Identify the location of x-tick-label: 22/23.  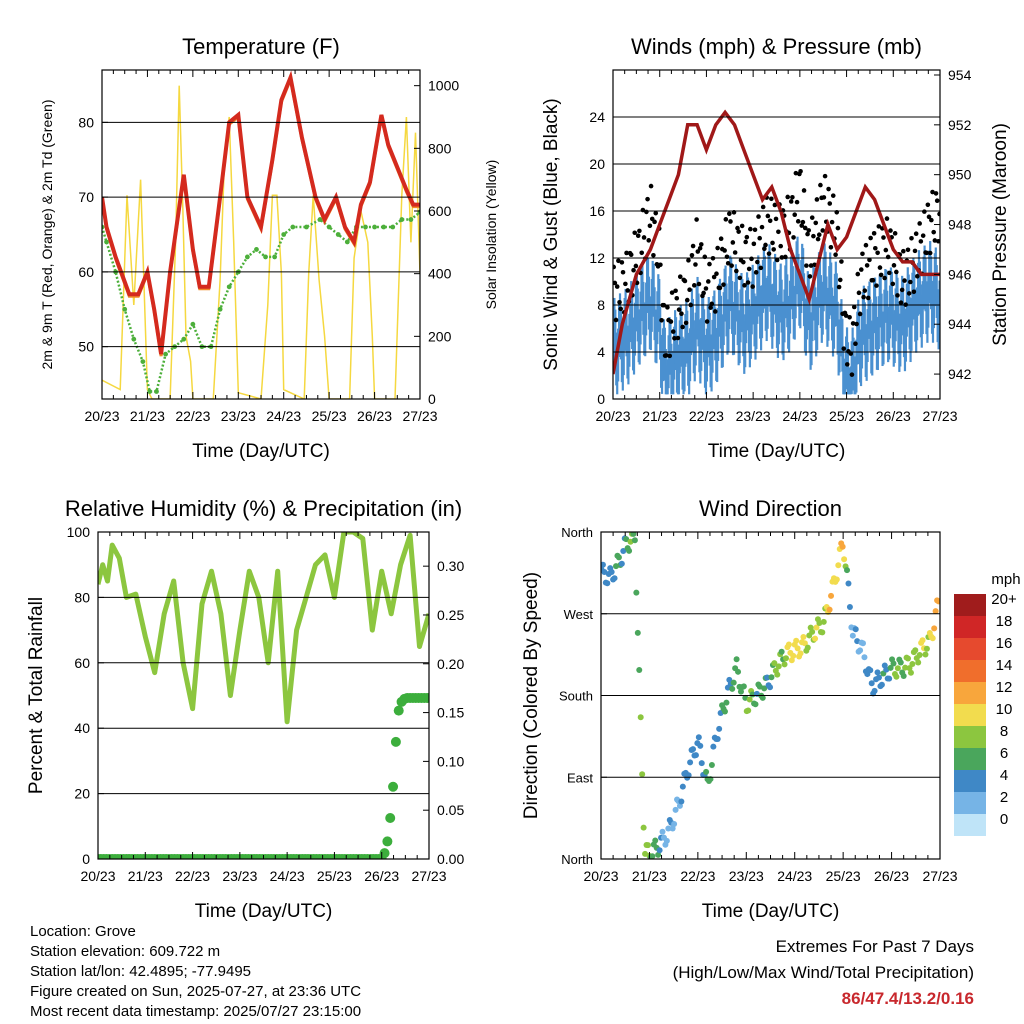
(192, 876).